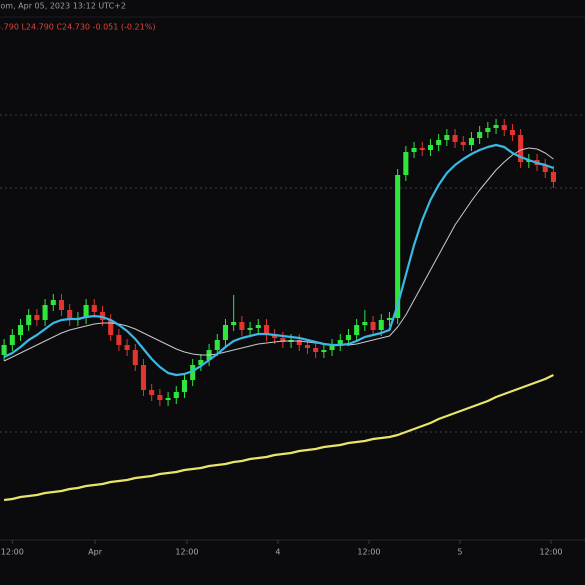 The width and height of the screenshot is (585, 585). Describe the element at coordinates (95, 552) in the screenshot. I see `x-tick-label: Apr` at that location.